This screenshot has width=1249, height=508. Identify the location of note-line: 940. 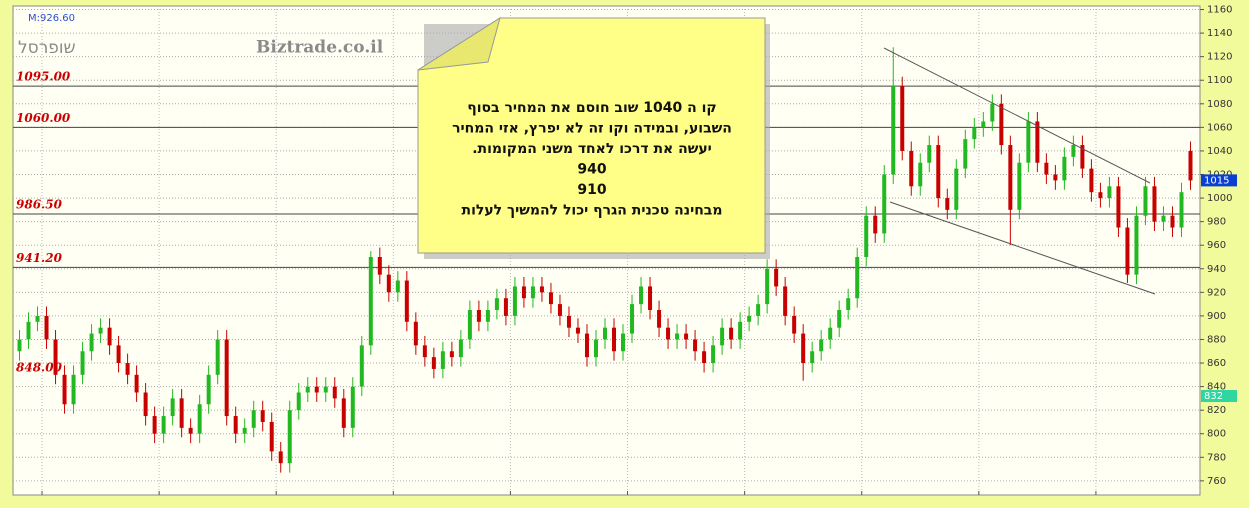
(591, 170).